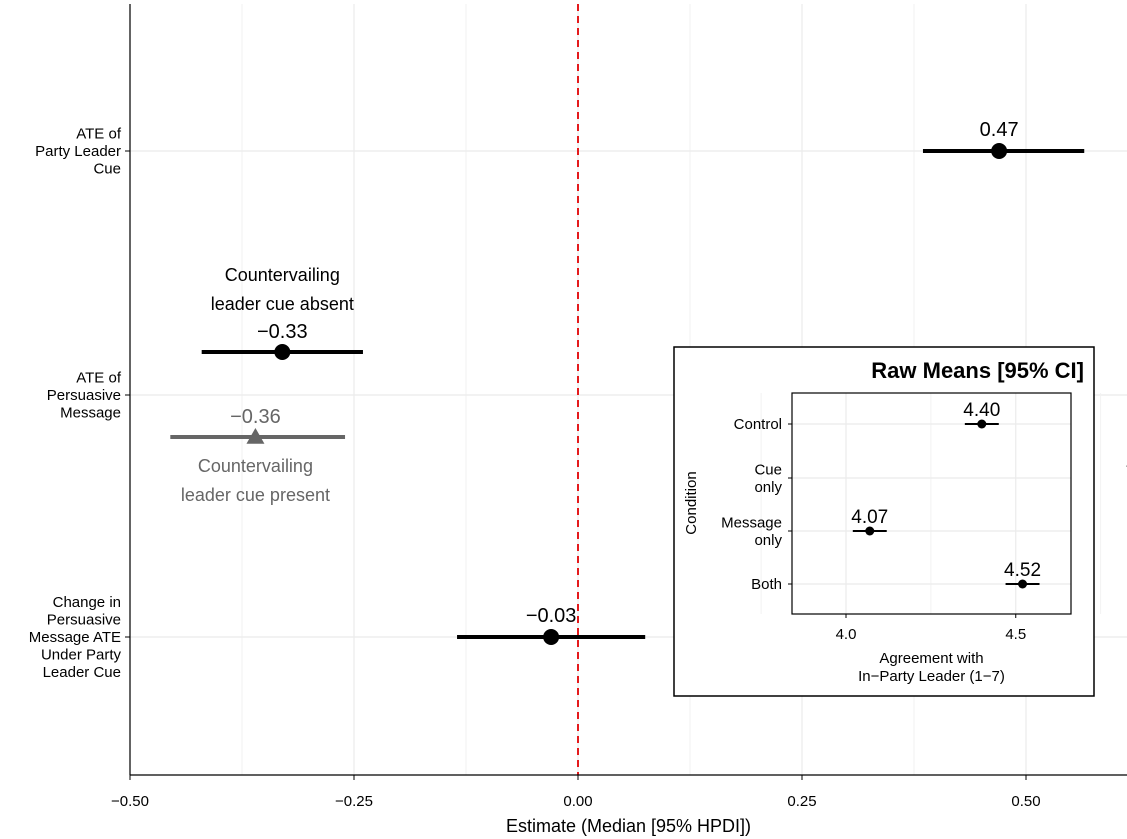 This screenshot has width=1127, height=839. Describe the element at coordinates (551, 616) in the screenshot. I see `estimate-value-label: −0.03` at that location.